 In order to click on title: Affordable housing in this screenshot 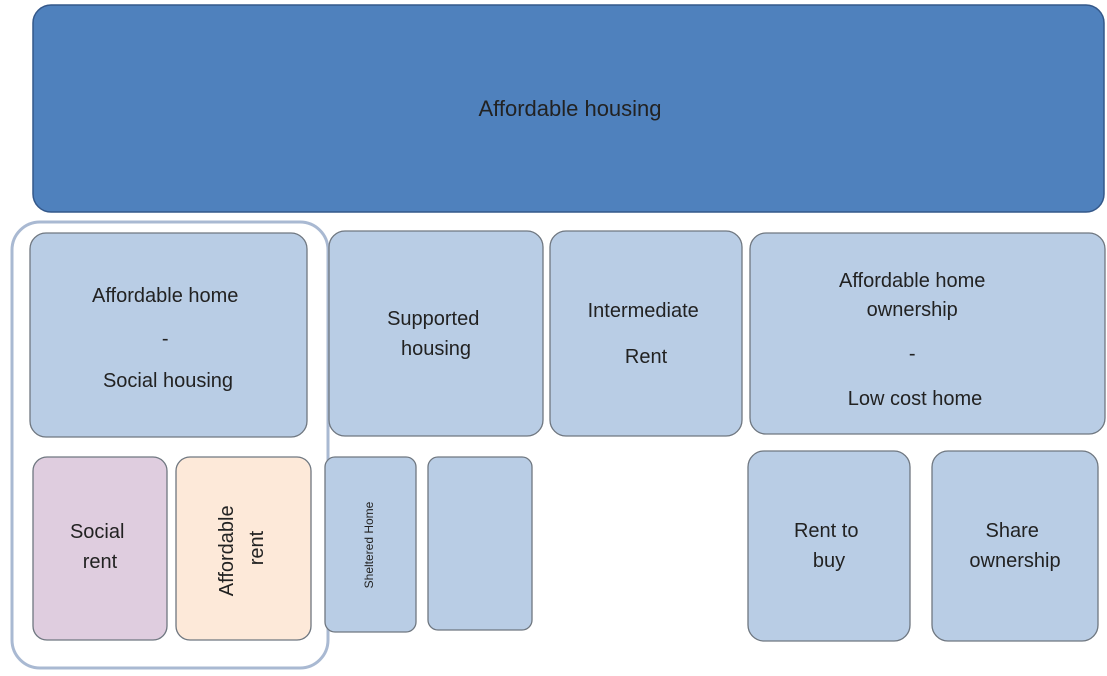, I will do `click(569, 108)`.